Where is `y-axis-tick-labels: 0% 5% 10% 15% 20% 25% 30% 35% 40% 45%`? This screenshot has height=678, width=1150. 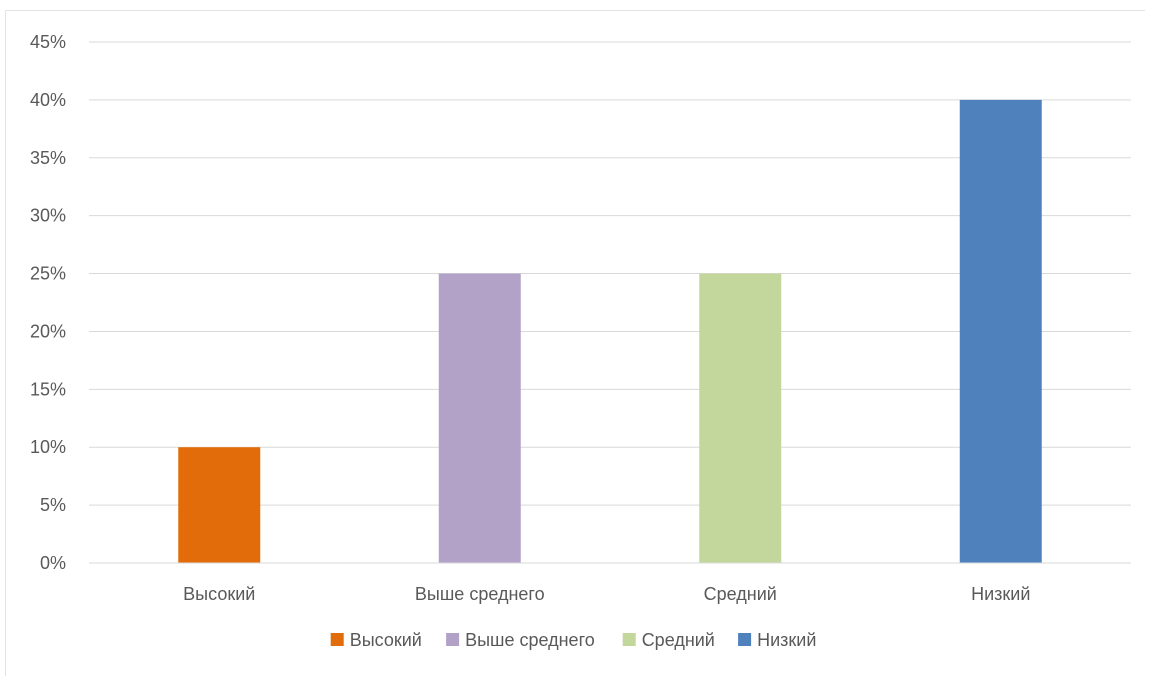 y-axis-tick-labels: 0% 5% 10% 15% 20% 25% 30% 35% 40% 45% is located at coordinates (48, 302).